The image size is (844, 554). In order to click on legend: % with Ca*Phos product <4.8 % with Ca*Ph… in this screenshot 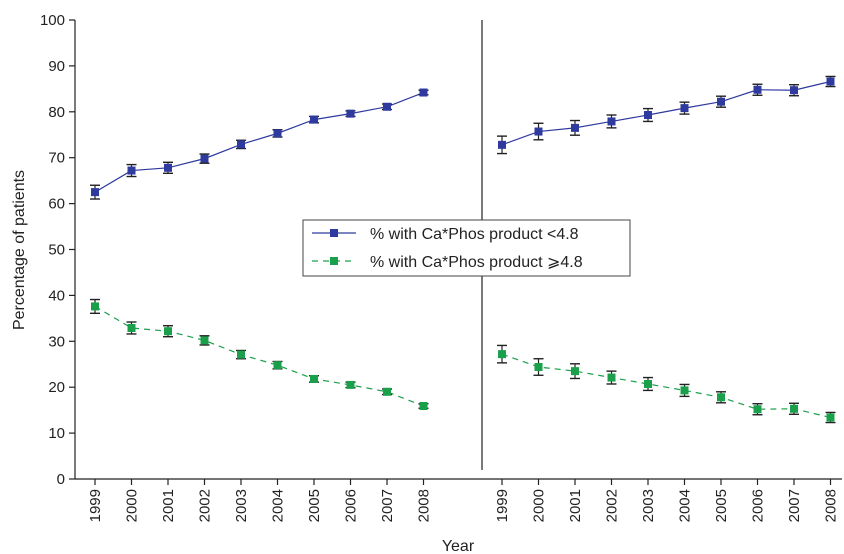, I will do `click(466, 248)`.